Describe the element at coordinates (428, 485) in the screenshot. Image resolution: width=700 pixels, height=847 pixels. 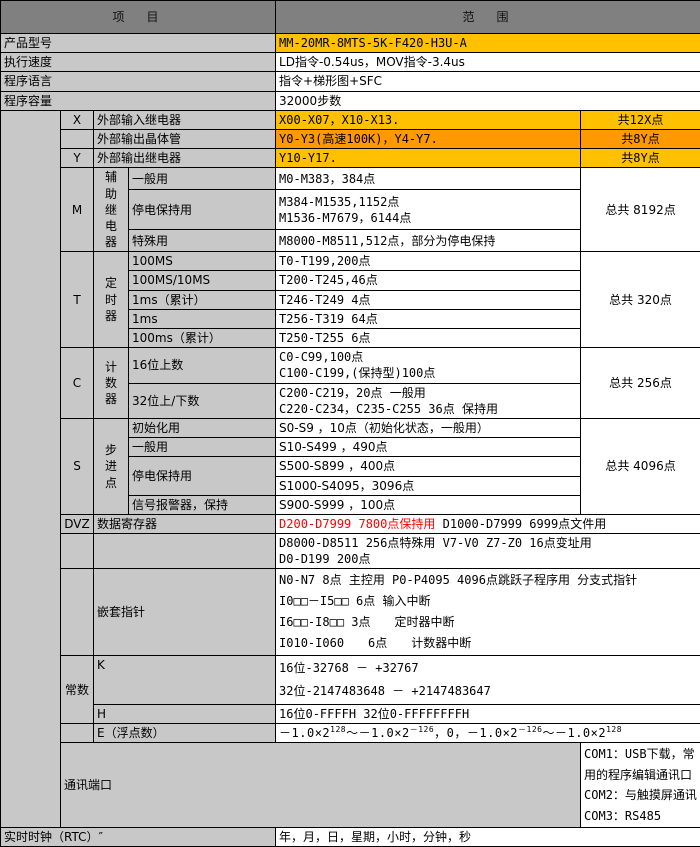
I see `value-s-3: S1000-S4095，3096点` at that location.